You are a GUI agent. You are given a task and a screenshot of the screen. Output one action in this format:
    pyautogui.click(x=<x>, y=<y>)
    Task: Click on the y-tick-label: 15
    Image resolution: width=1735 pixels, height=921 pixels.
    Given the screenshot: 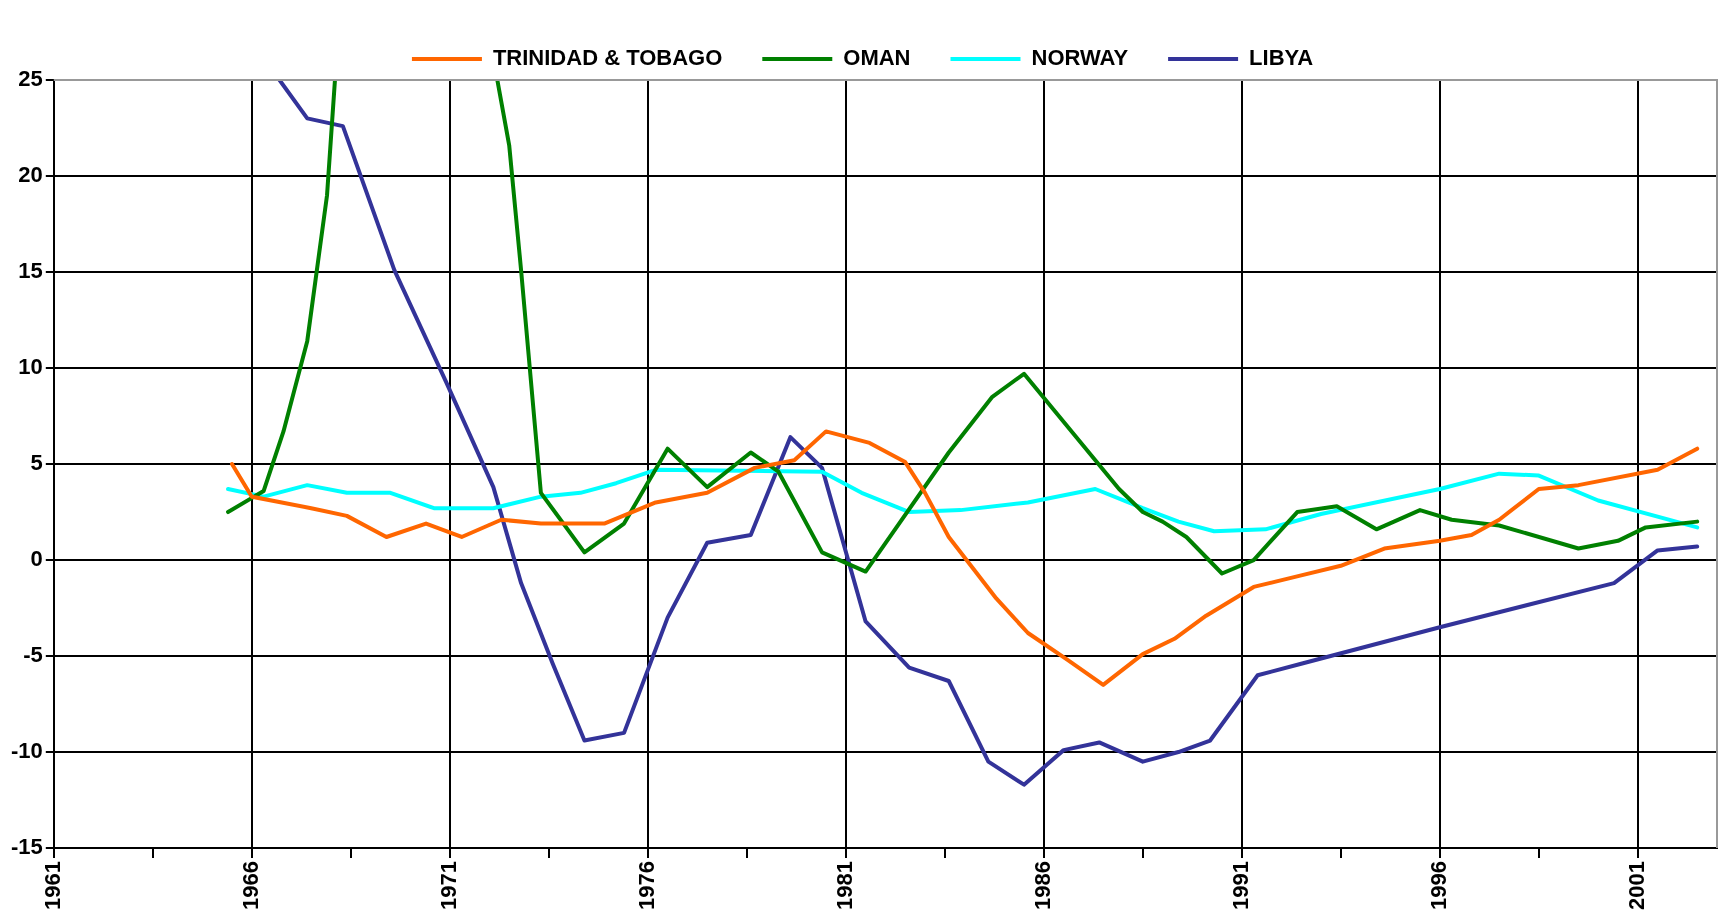 What is the action you would take?
    pyautogui.click(x=30, y=271)
    